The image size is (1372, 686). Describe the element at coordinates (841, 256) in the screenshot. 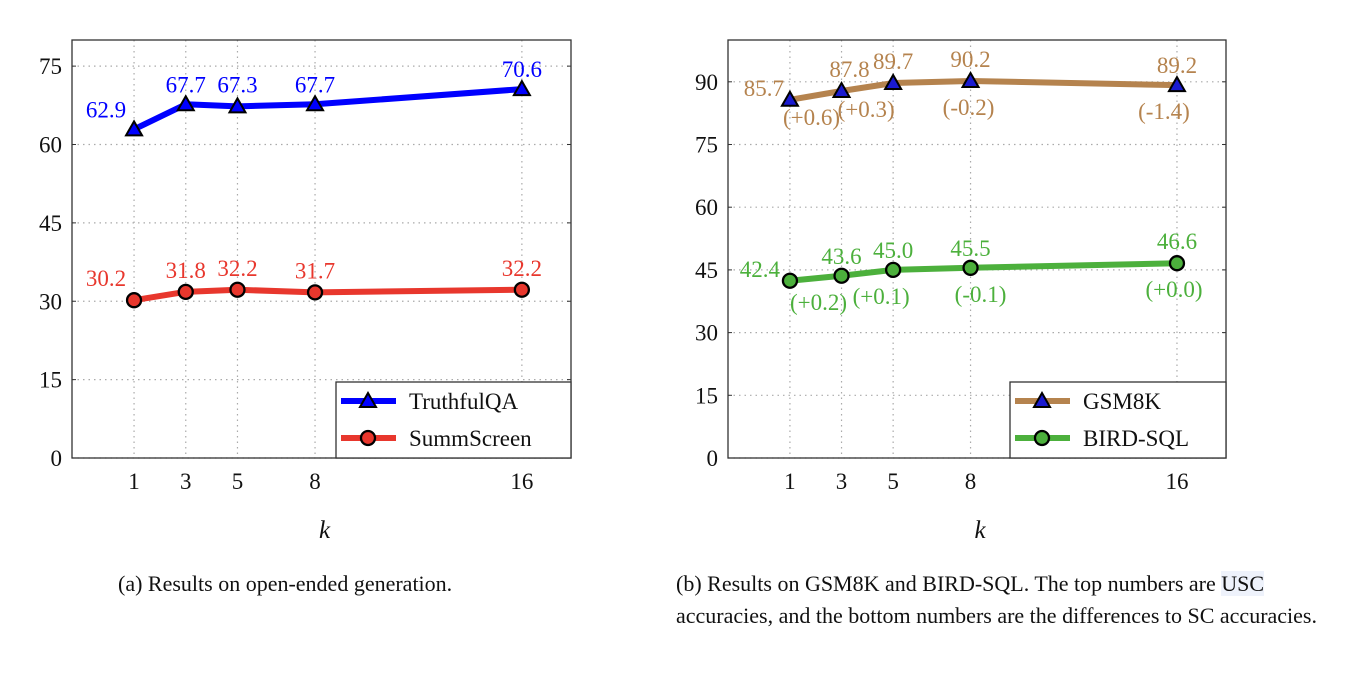

I see `data-label: 43.6` at that location.